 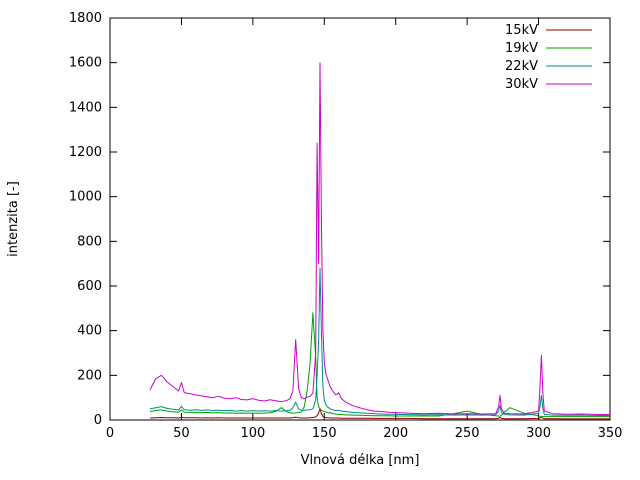 I want to click on x-tick-label: 350, so click(x=610, y=433).